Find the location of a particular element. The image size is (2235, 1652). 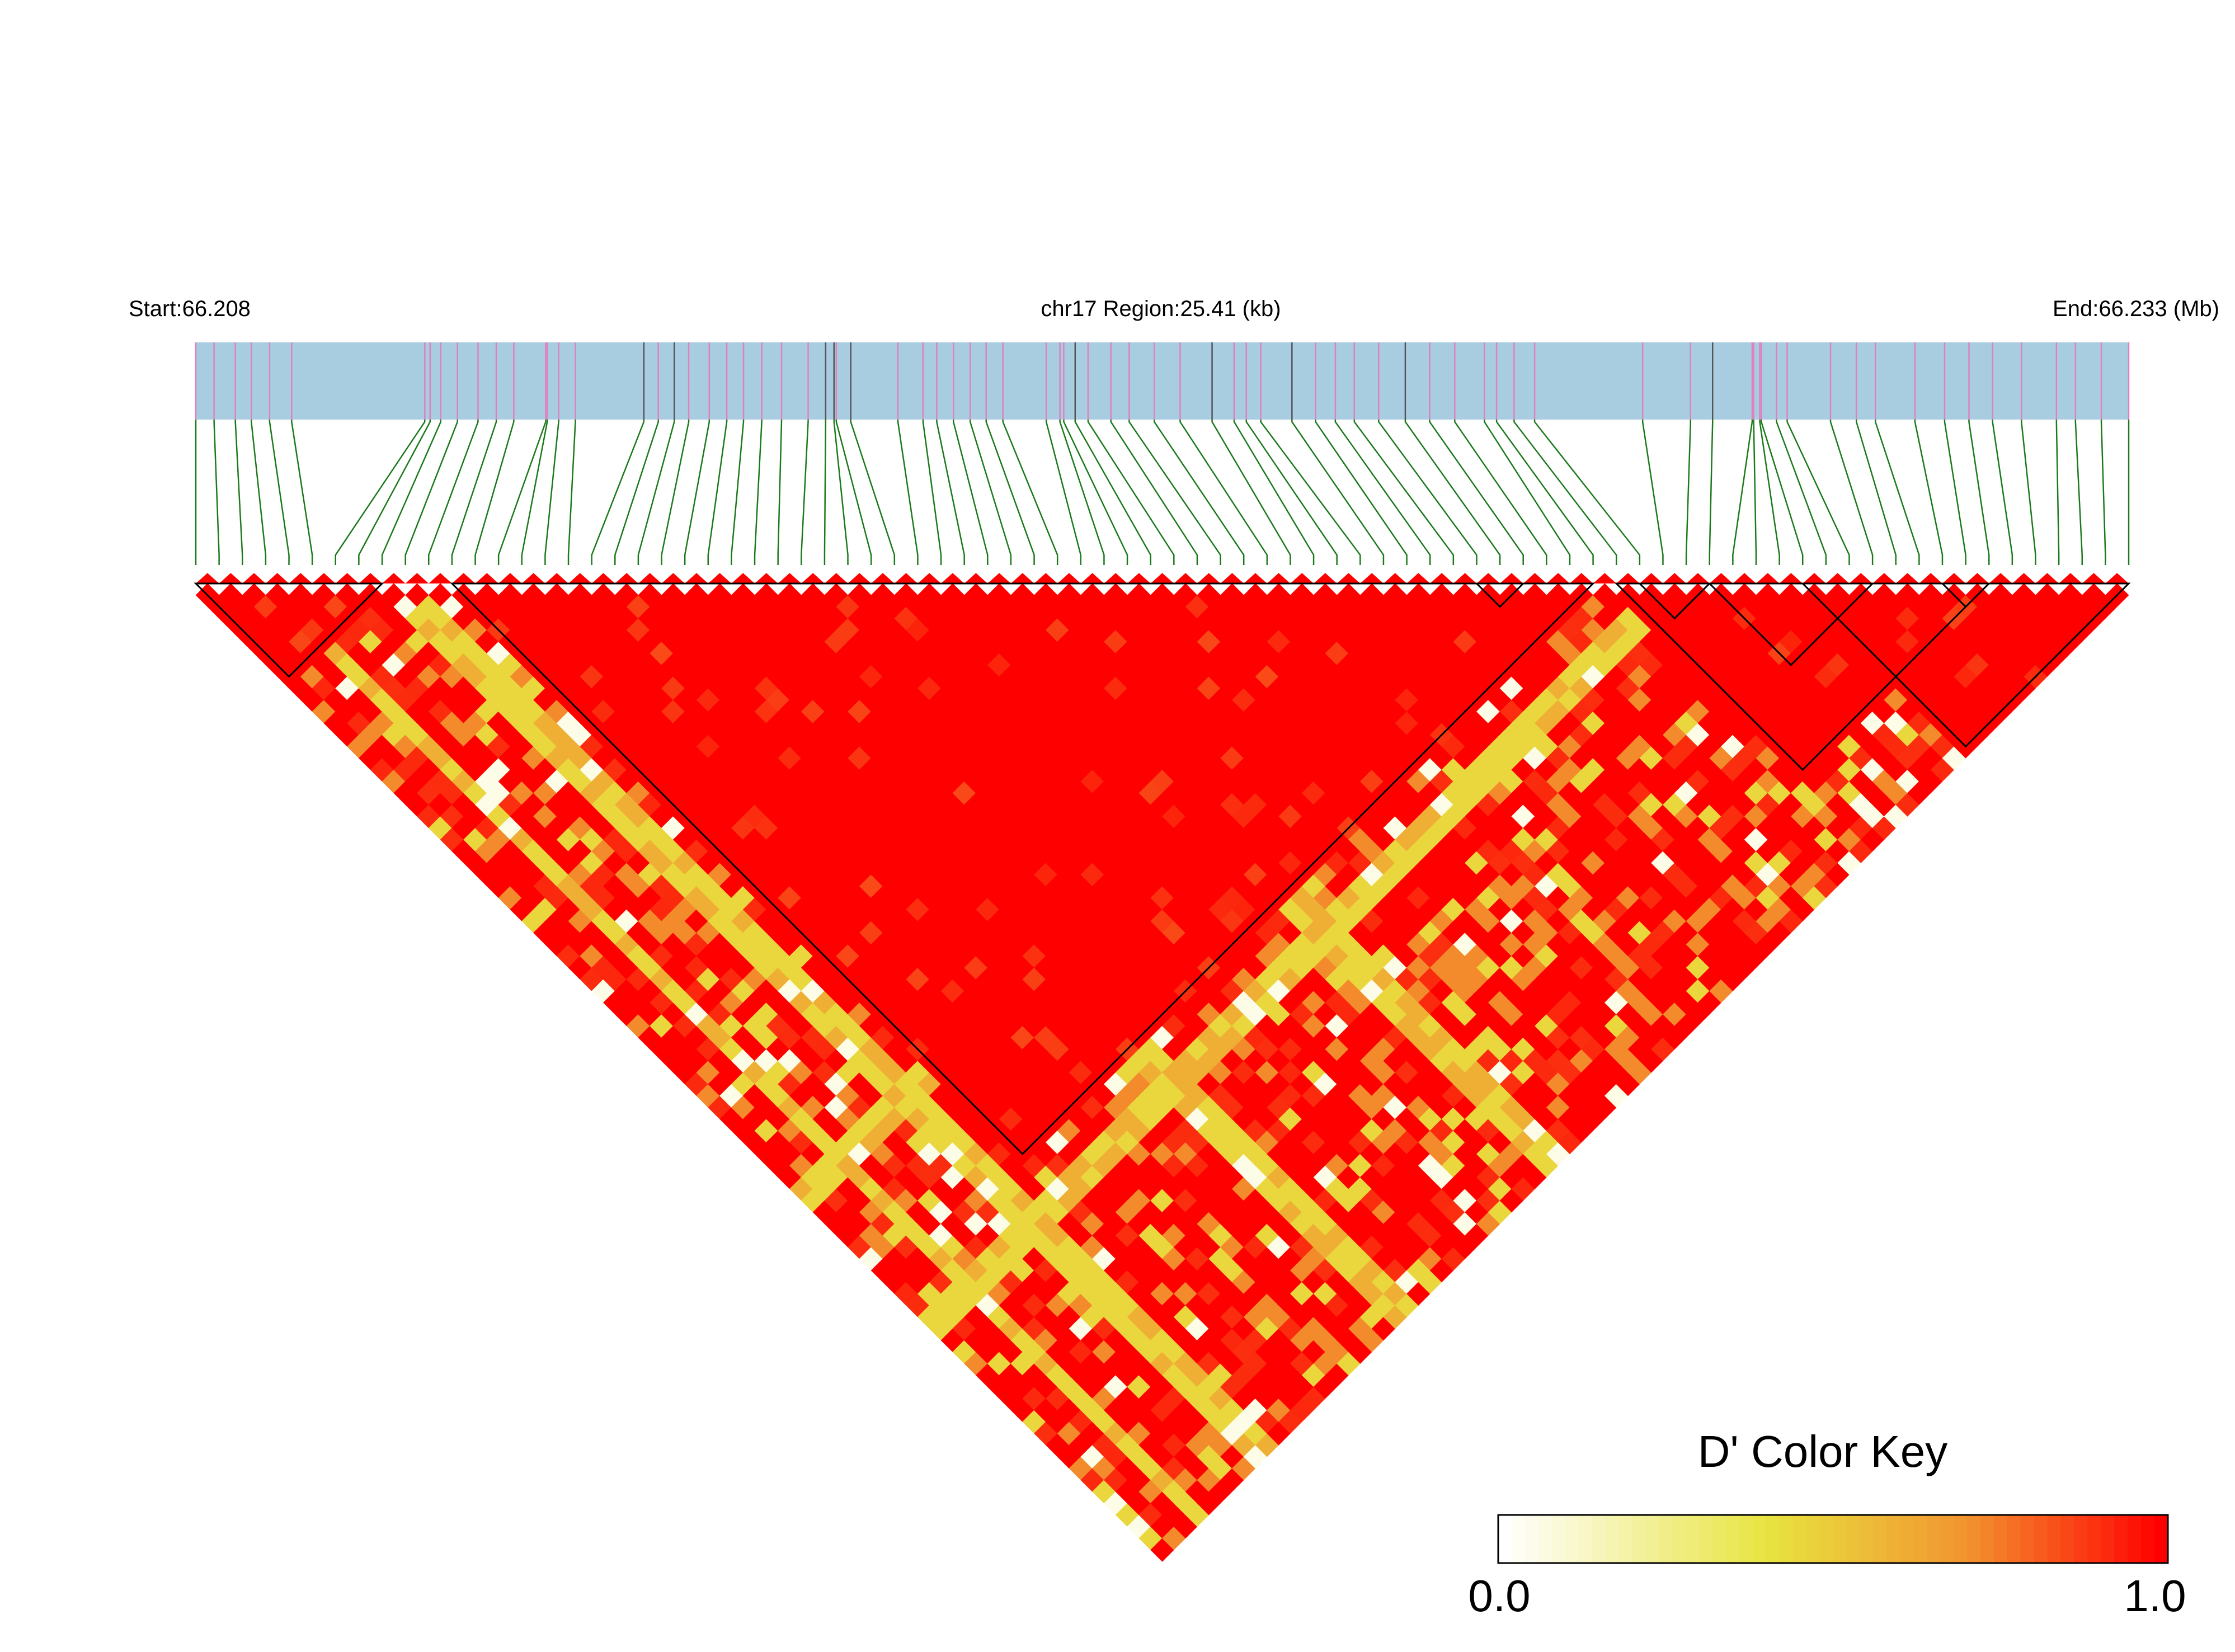

color-key-gradient is located at coordinates (1833, 1539).